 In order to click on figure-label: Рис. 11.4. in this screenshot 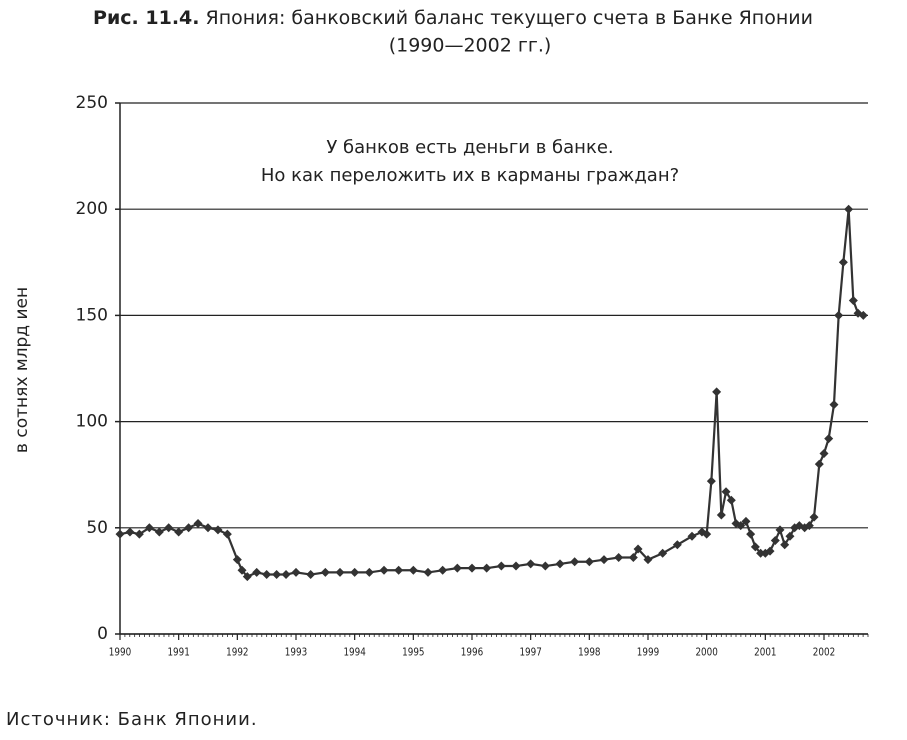, I will do `click(146, 18)`.